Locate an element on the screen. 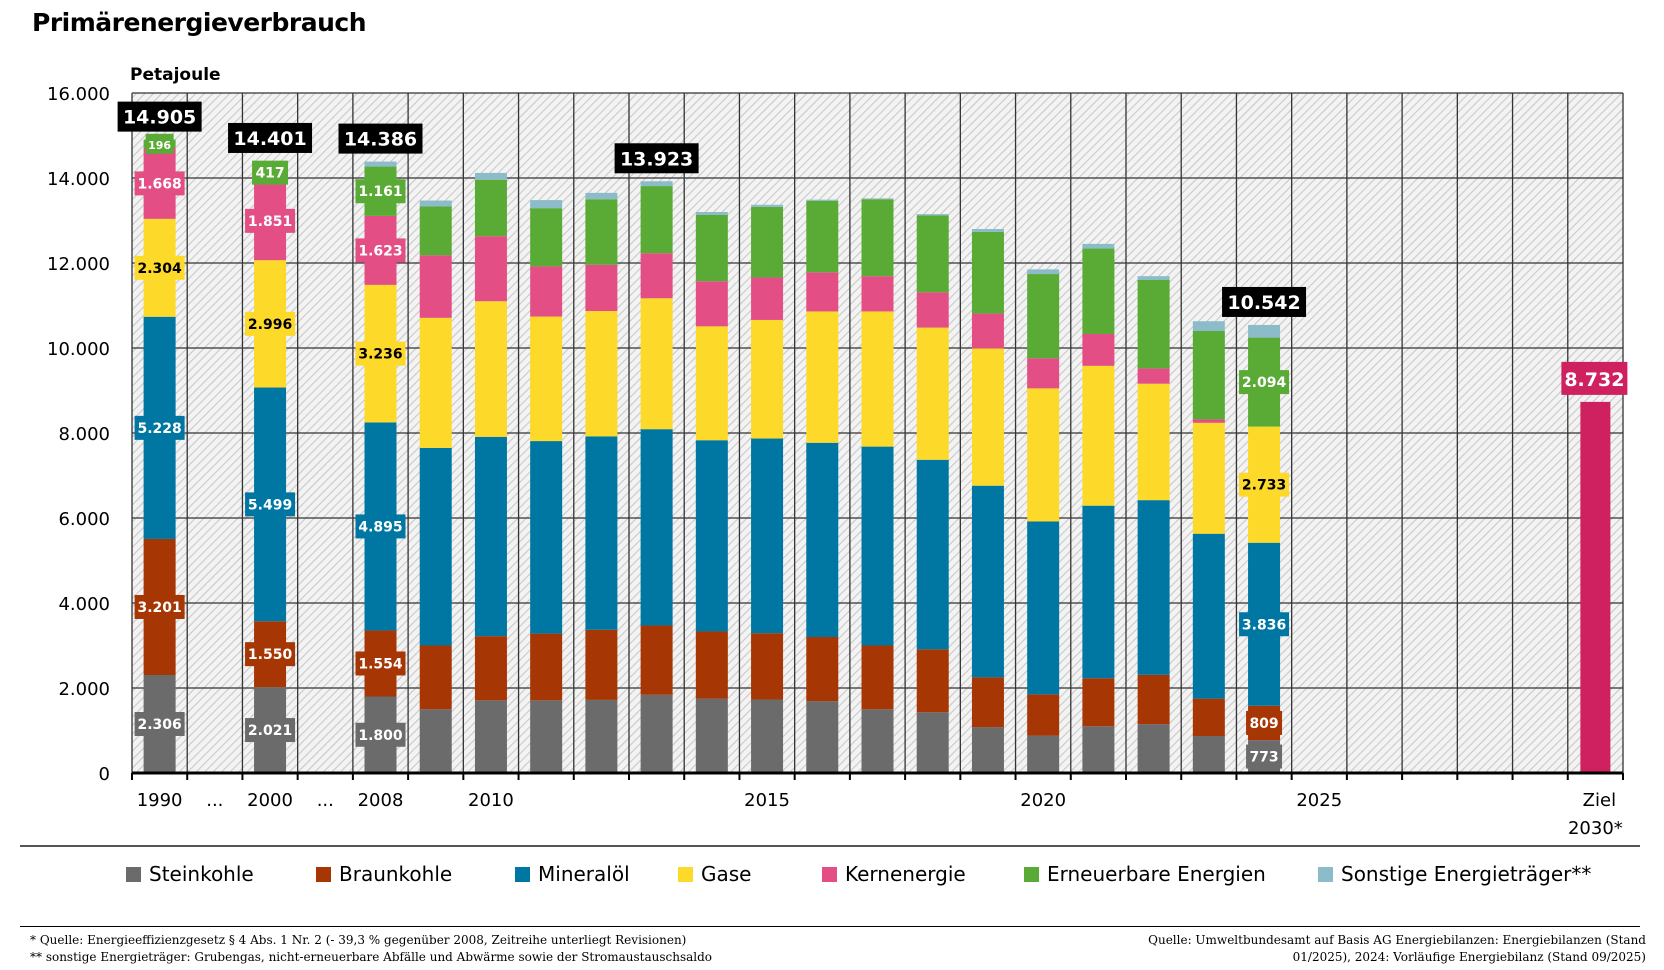 The image size is (1664, 970). y-tick-label: 2.000 is located at coordinates (84, 689).